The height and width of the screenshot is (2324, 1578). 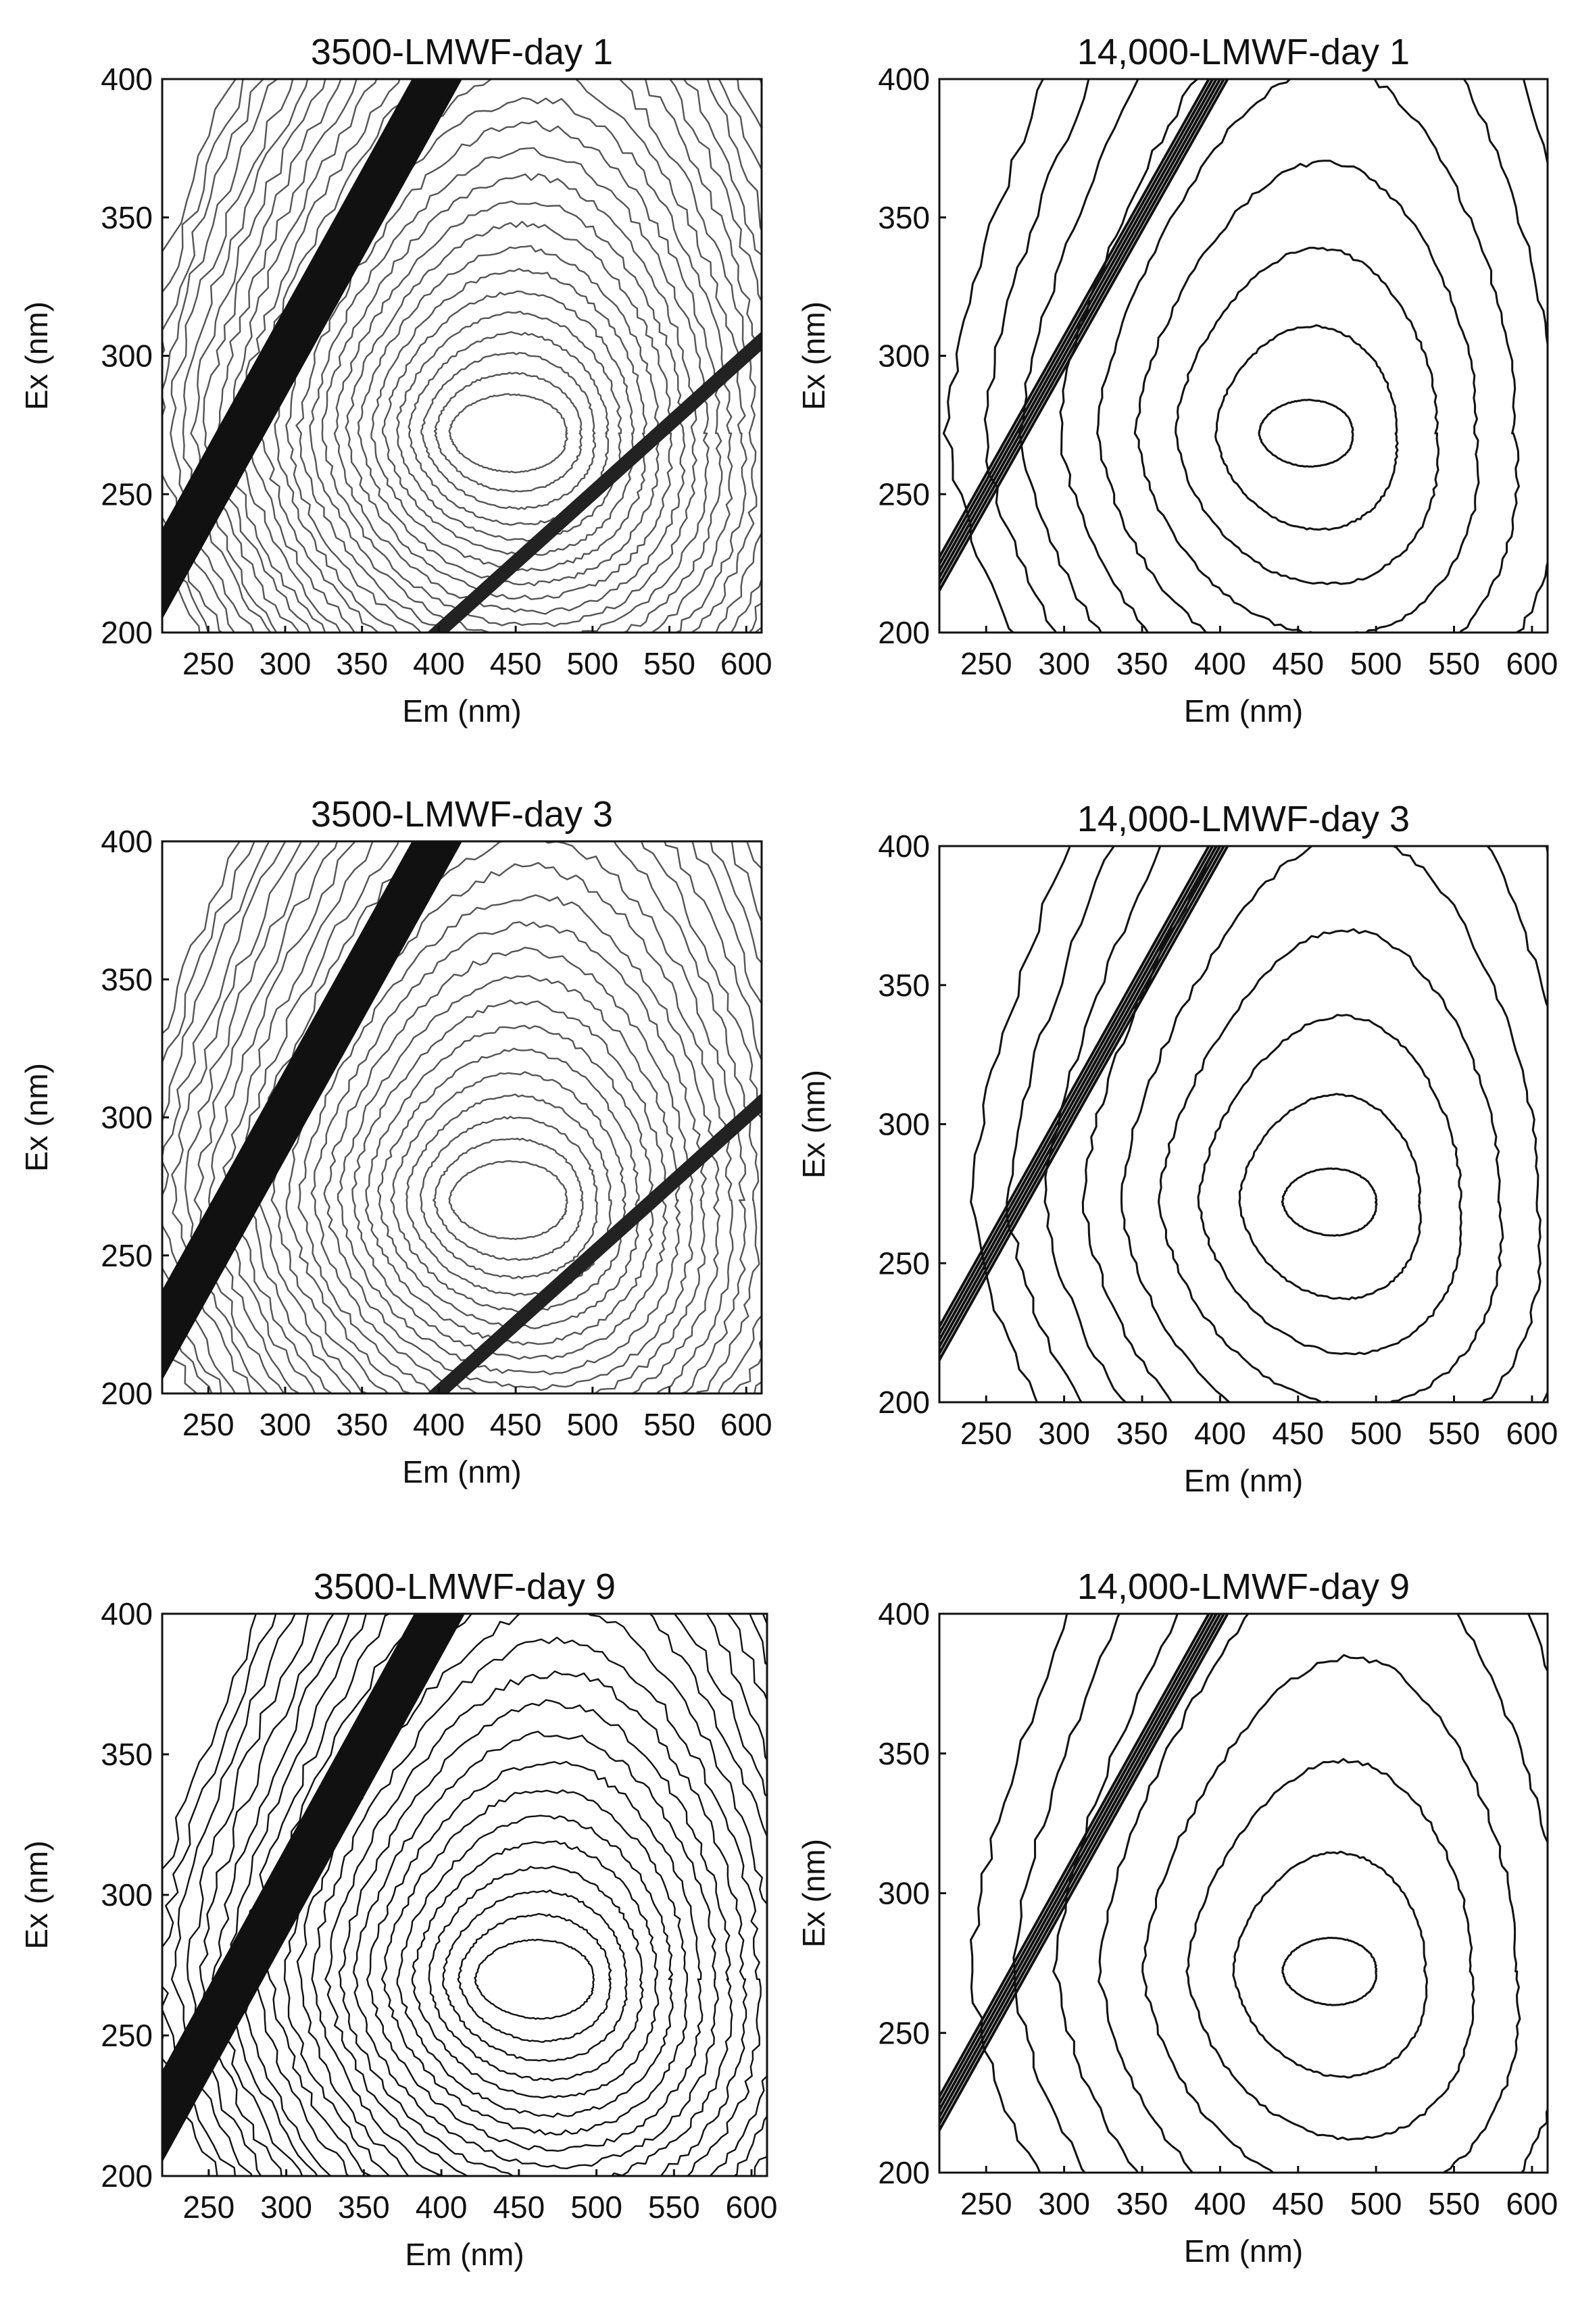 I want to click on plot-area, so click(x=1243, y=1124).